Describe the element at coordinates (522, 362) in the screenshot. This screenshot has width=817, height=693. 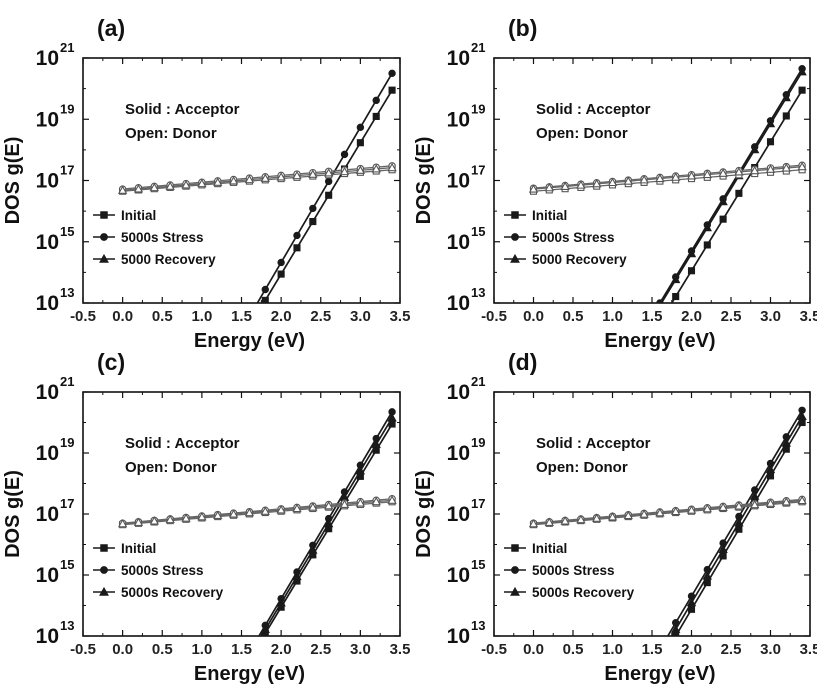
I see `panel-label-d: (d)` at that location.